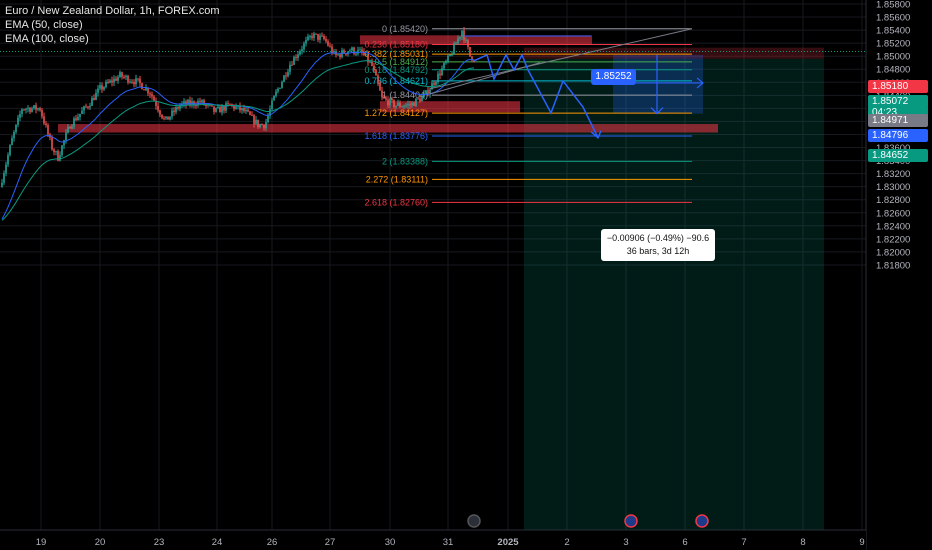 This screenshot has height=550, width=932. I want to click on measure-arrowhead-h, so click(700, 83).